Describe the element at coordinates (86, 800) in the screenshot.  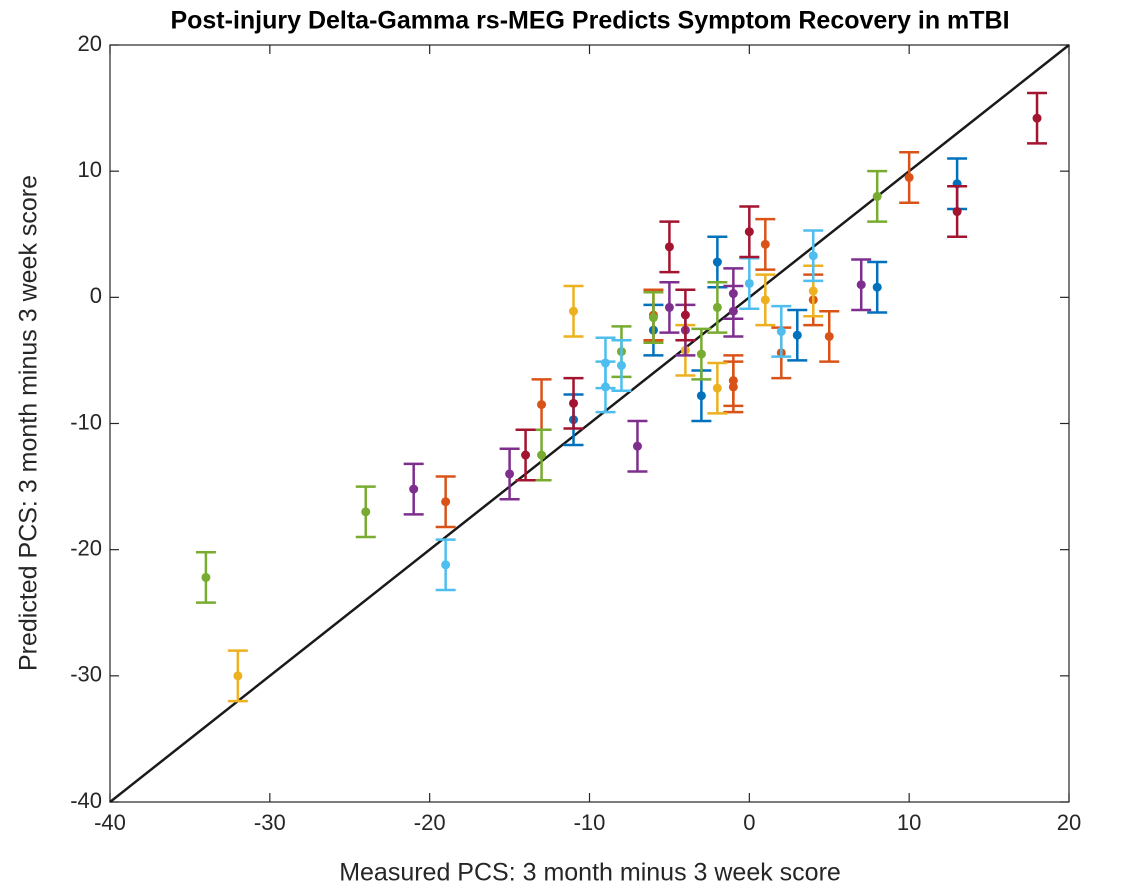
I see `y-tick-label: -40` at that location.